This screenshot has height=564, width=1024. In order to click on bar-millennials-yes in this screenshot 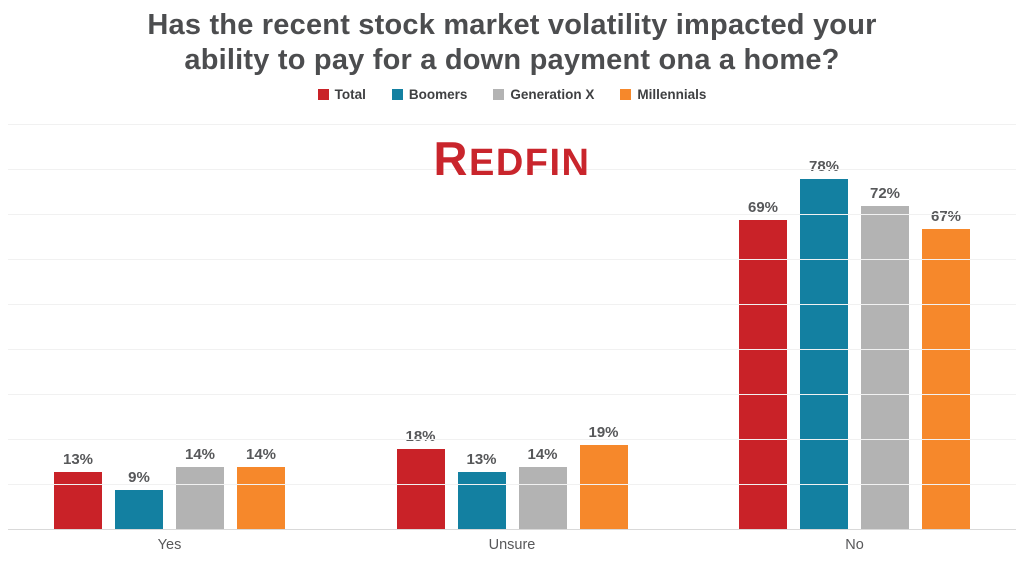, I will do `click(261, 498)`.